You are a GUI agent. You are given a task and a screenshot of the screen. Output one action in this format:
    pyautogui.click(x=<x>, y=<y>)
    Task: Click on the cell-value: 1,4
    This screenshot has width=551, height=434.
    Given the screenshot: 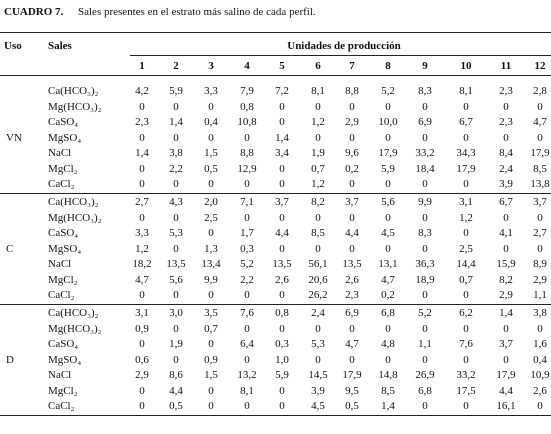 What is the action you would take?
    pyautogui.click(x=388, y=406)
    